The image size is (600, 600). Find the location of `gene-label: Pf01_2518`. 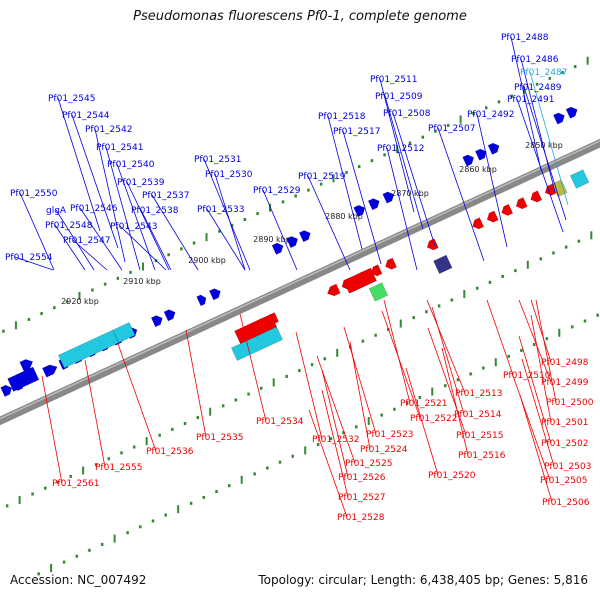

gene-label: Pf01_2518 is located at coordinates (342, 117).